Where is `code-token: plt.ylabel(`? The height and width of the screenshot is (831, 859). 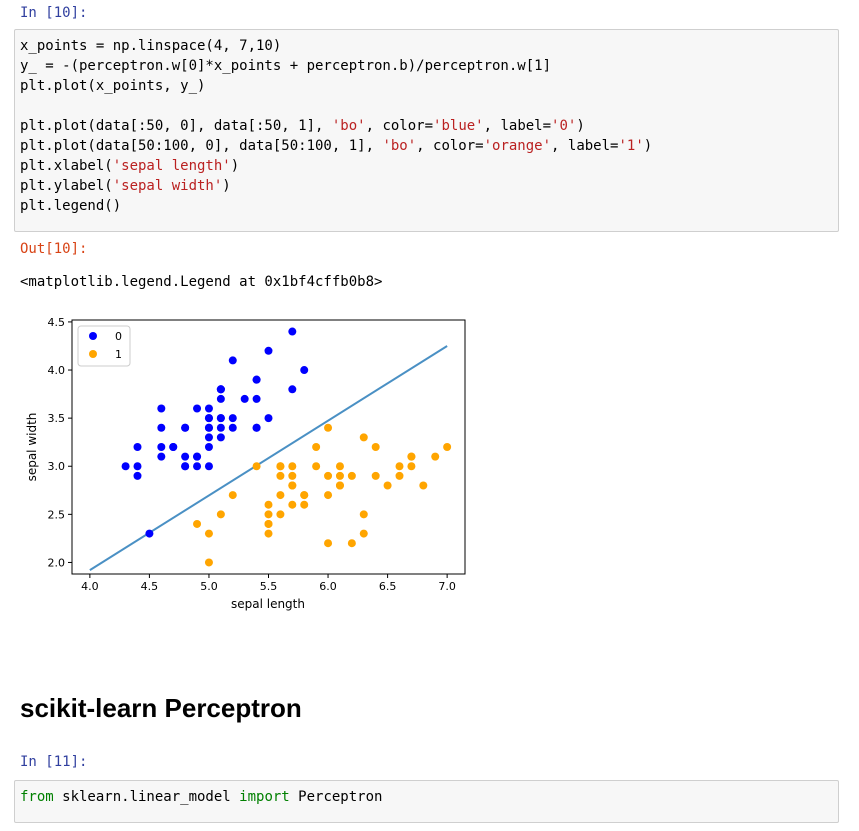
code-token: plt.ylabel( is located at coordinates (66, 186).